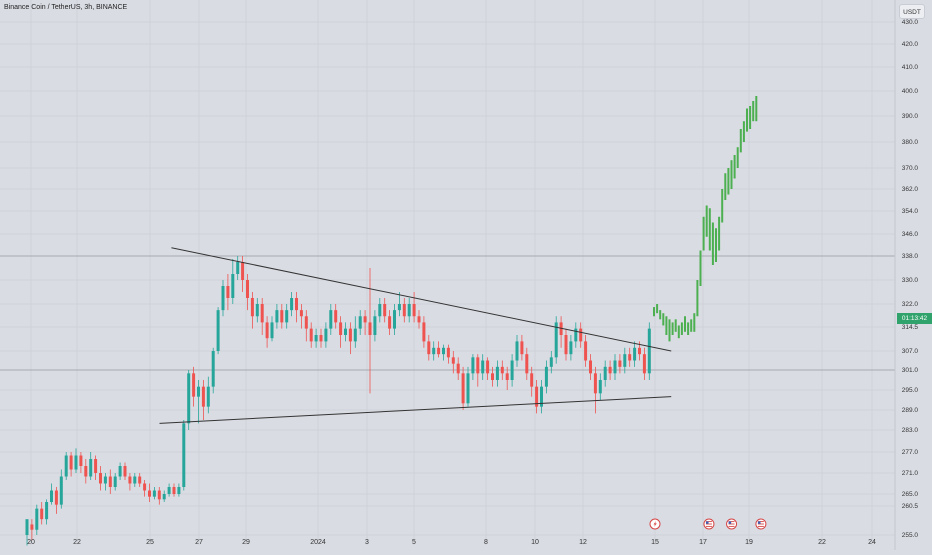 Image resolution: width=932 pixels, height=555 pixels. Describe the element at coordinates (910, 535) in the screenshot. I see `y-tick-label: 255.0` at that location.